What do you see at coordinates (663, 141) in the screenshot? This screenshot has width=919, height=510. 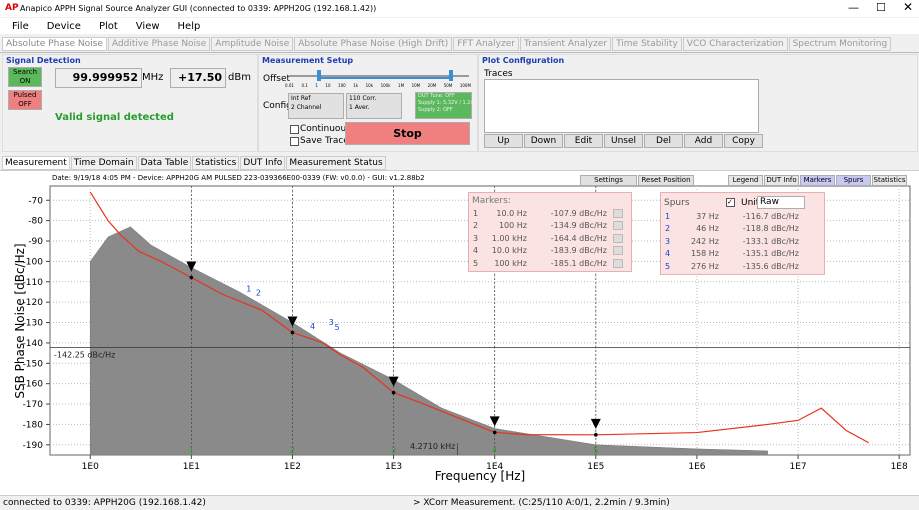 I see `button: Del` at bounding box center [663, 141].